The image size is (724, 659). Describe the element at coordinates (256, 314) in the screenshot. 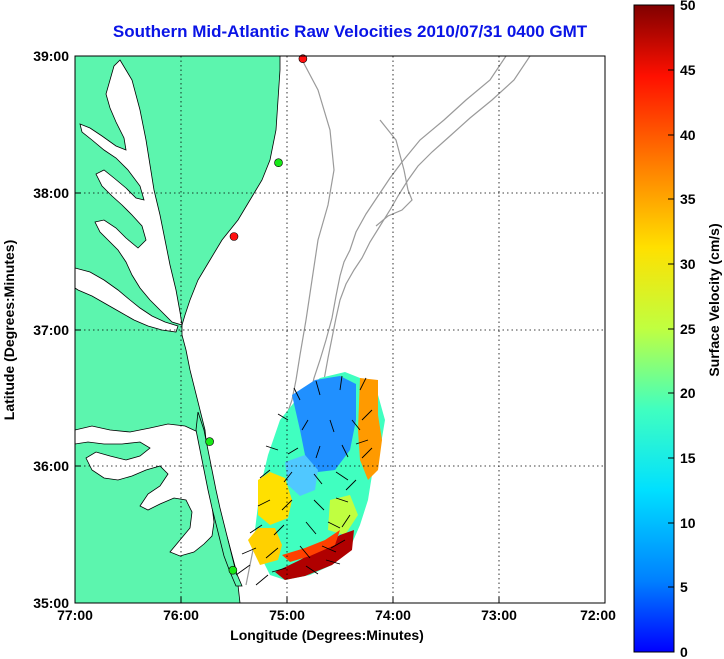

I see `station-markers` at that location.